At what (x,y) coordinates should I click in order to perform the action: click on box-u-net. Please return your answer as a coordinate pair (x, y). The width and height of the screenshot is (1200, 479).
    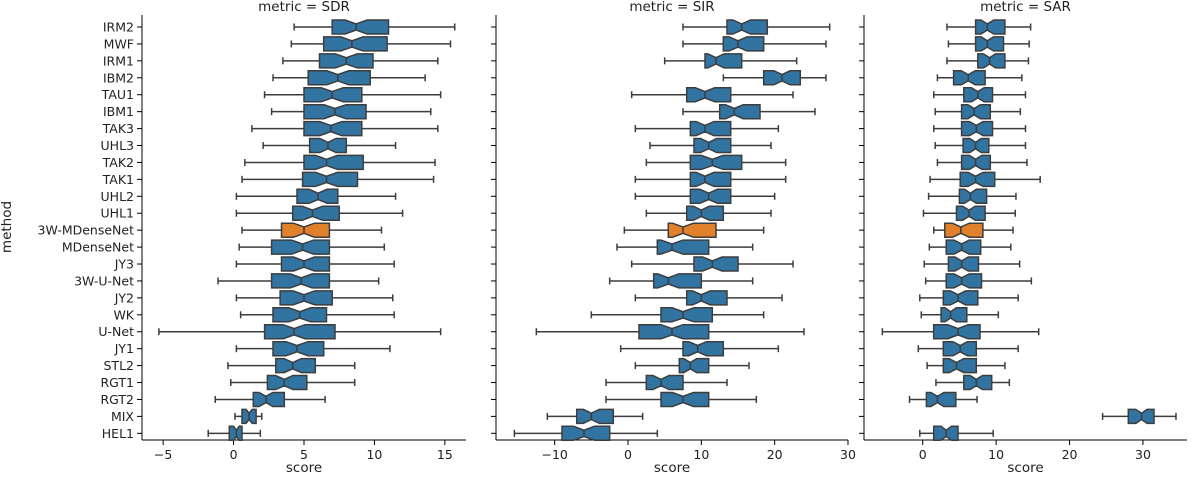
    Looking at the image, I should click on (300, 331).